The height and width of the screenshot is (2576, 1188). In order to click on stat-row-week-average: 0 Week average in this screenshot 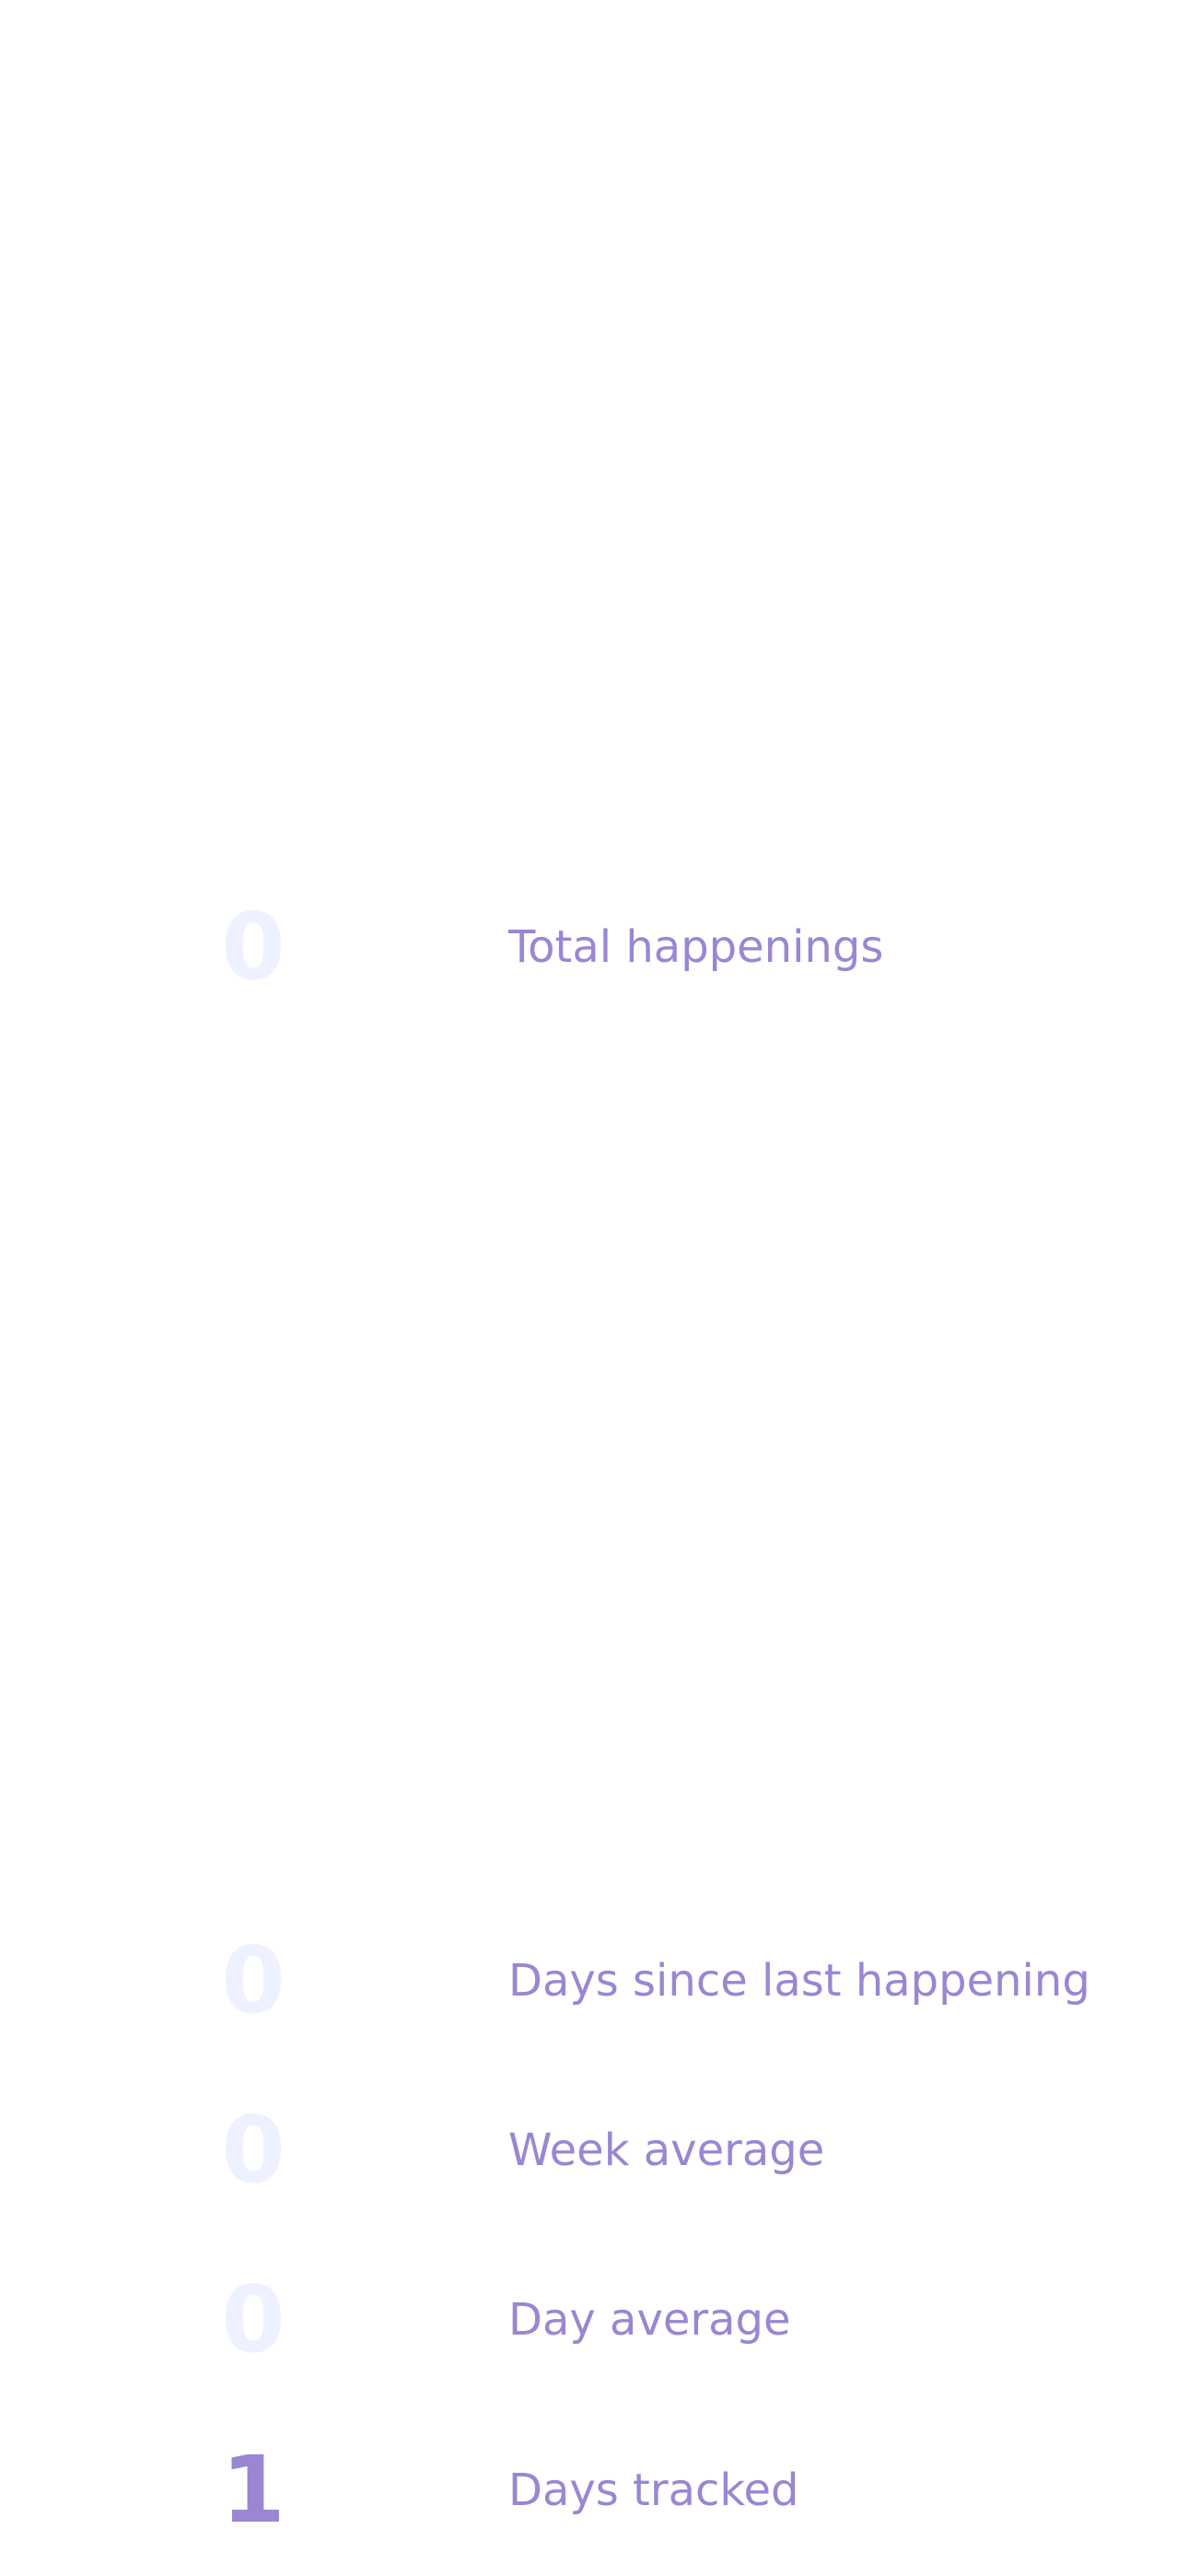, I will do `click(594, 2150)`.